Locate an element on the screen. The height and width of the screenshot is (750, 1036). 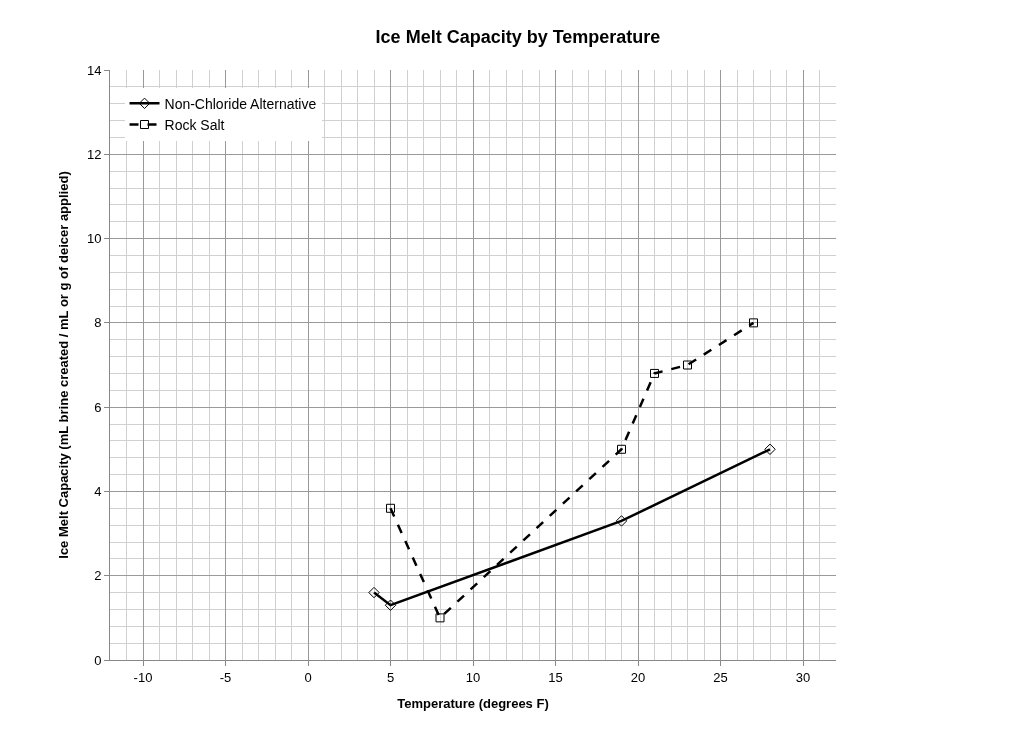
y-tick-label: 12 is located at coordinates (94, 154).